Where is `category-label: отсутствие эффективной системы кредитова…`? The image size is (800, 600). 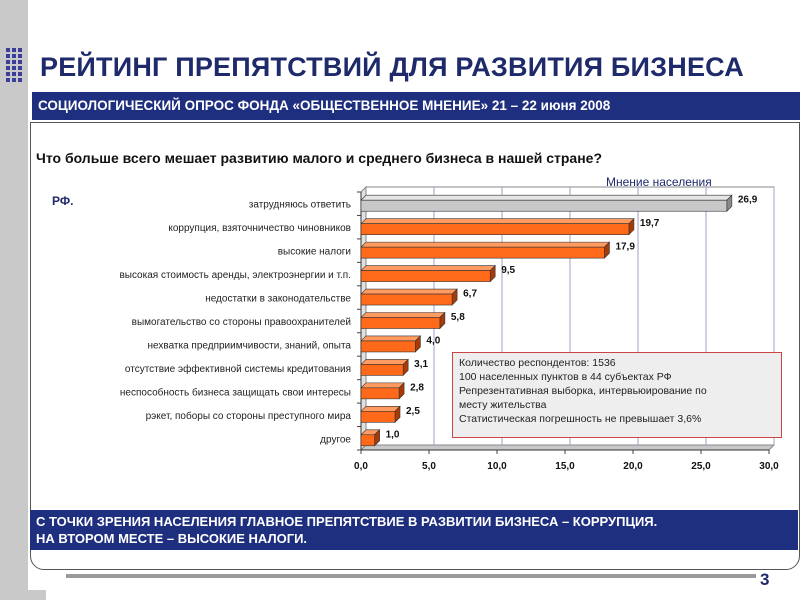 category-label: отсутствие эффективной системы кредитова… is located at coordinates (238, 369).